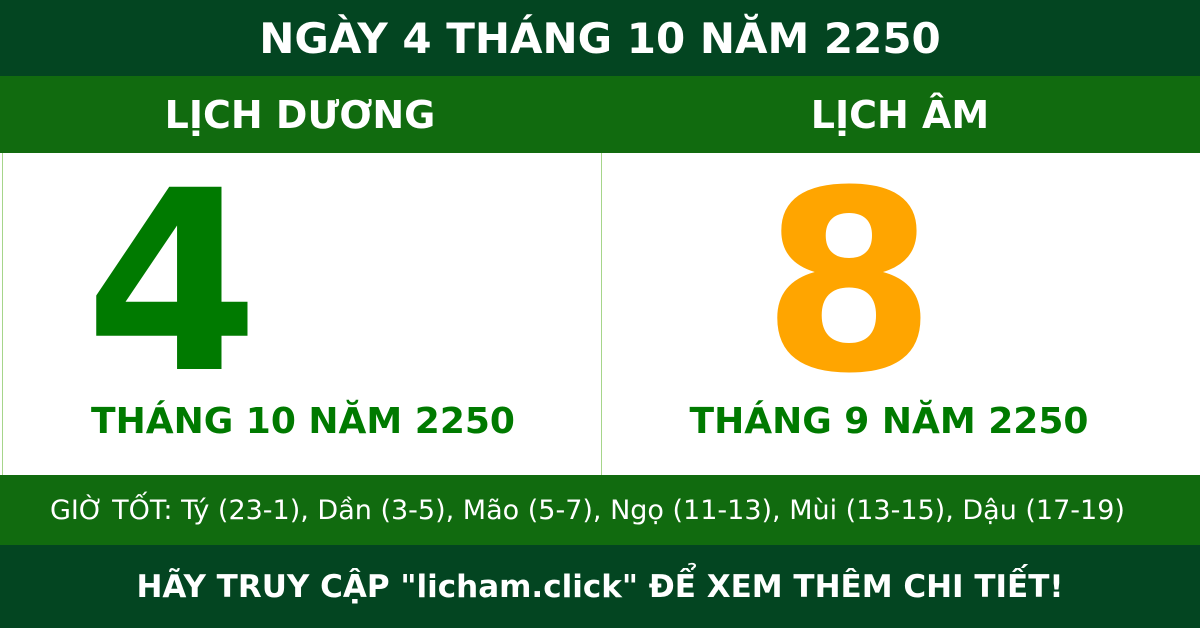  Describe the element at coordinates (300, 114) in the screenshot. I see `solar-heading: LỊCH DƯƠNG` at that location.